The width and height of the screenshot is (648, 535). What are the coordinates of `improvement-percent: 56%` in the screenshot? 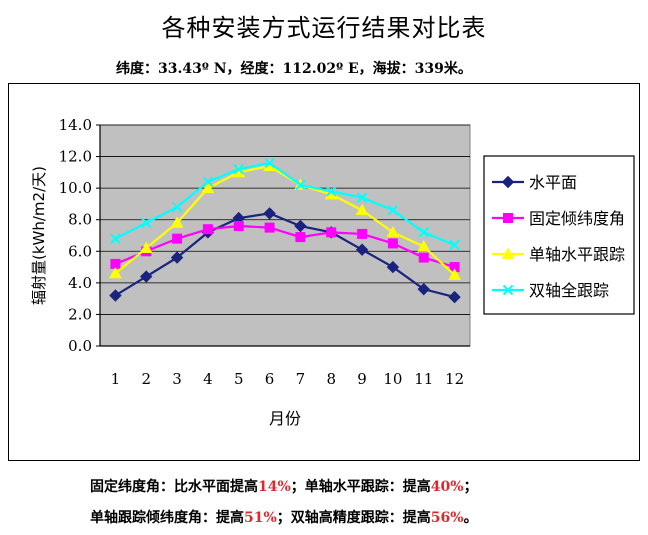 It's located at (447, 518).